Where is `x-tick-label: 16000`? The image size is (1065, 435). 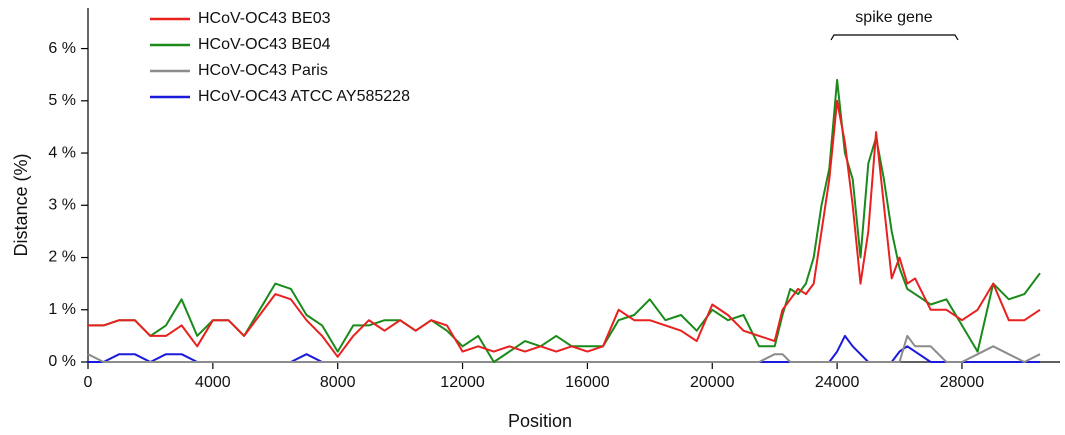
x-tick-label: 16000 is located at coordinates (587, 382).